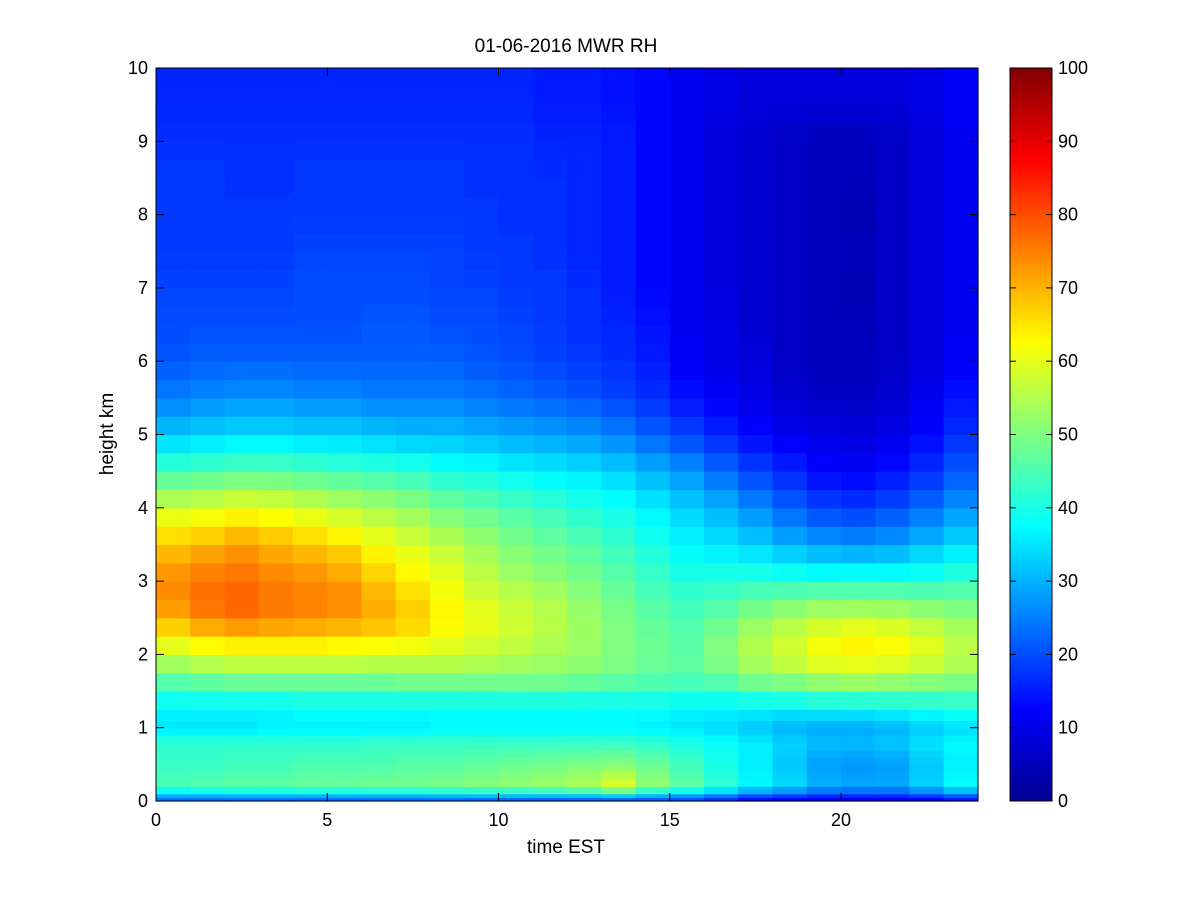 The width and height of the screenshot is (1200, 900). Describe the element at coordinates (143, 508) in the screenshot. I see `y-tick-label: 4` at that location.